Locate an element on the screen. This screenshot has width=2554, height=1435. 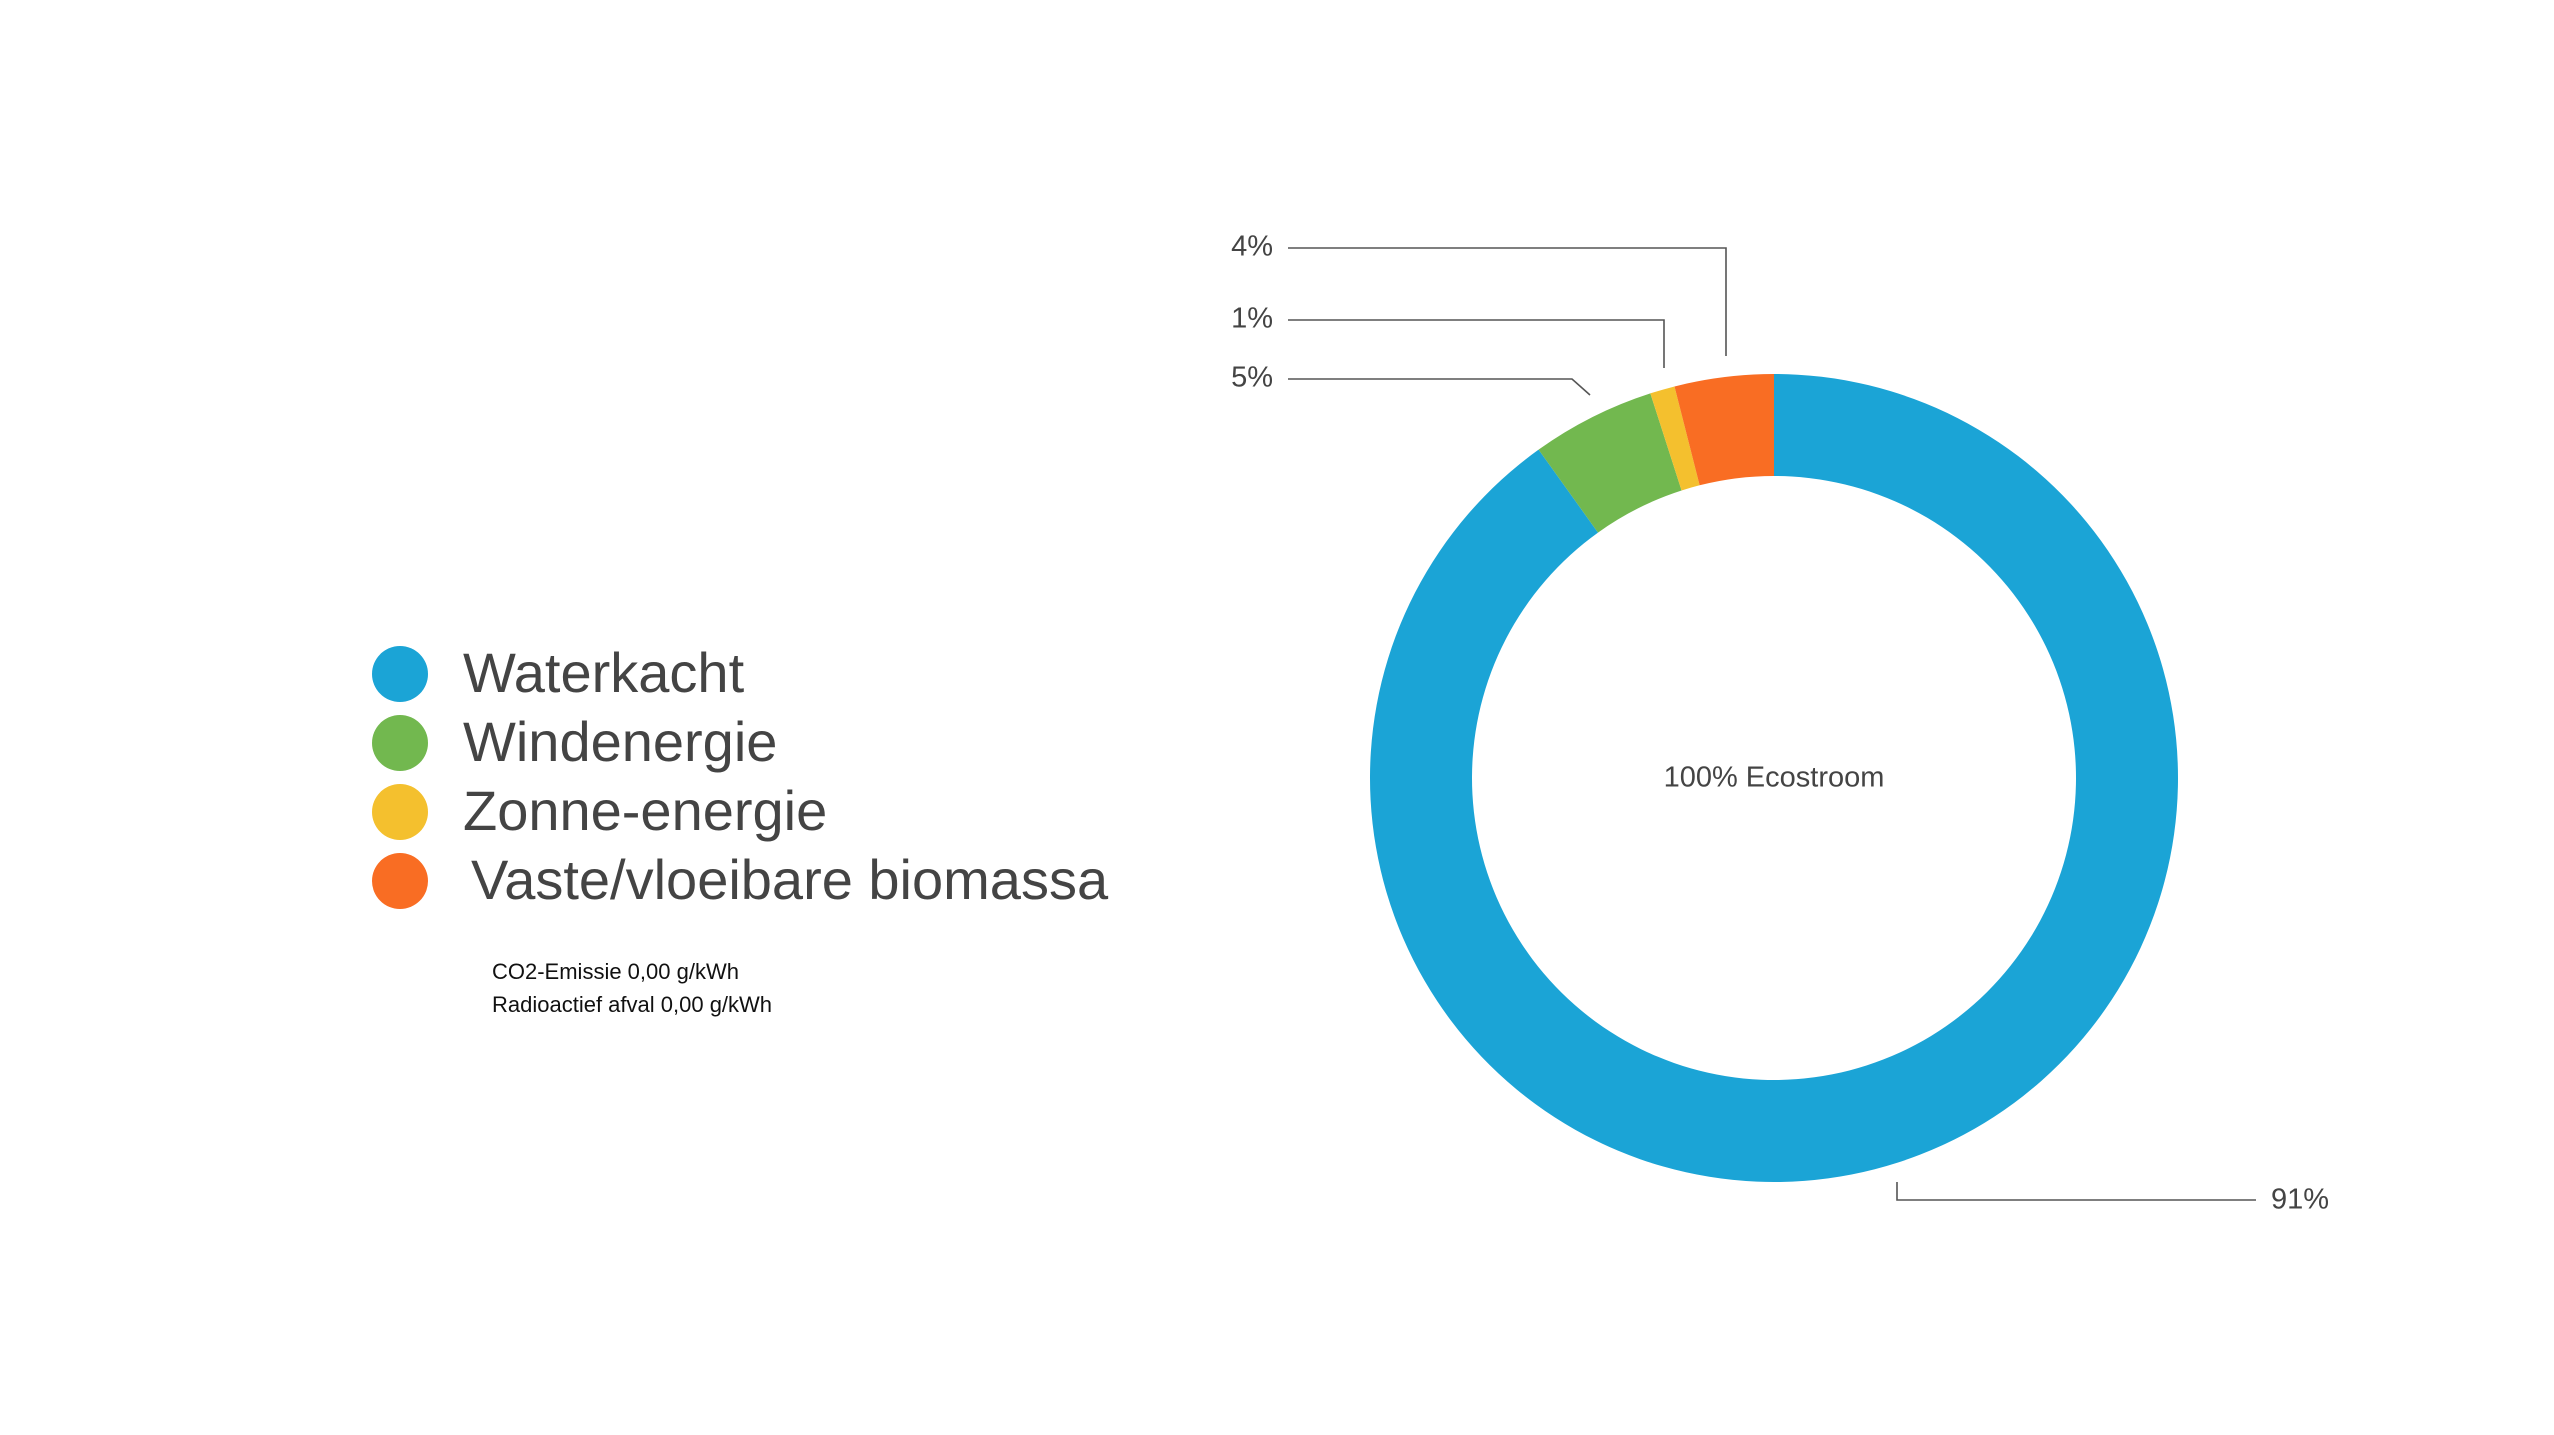
value-label: 5% is located at coordinates (1252, 378).